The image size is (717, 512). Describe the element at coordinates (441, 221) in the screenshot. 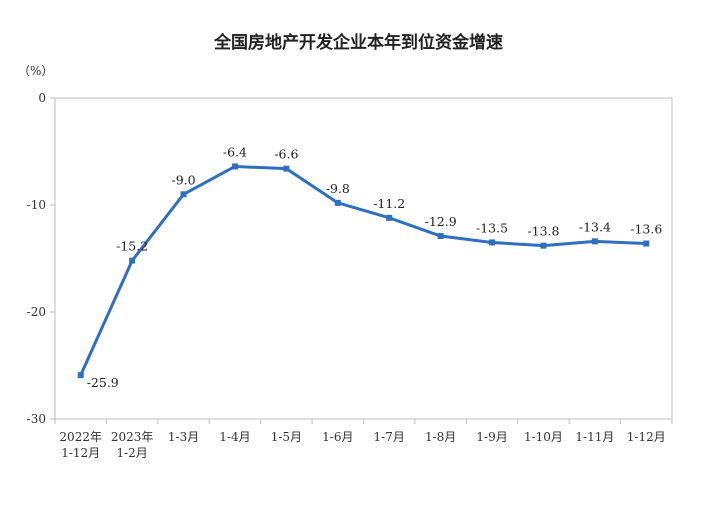

I see `data-label: -12.9` at that location.